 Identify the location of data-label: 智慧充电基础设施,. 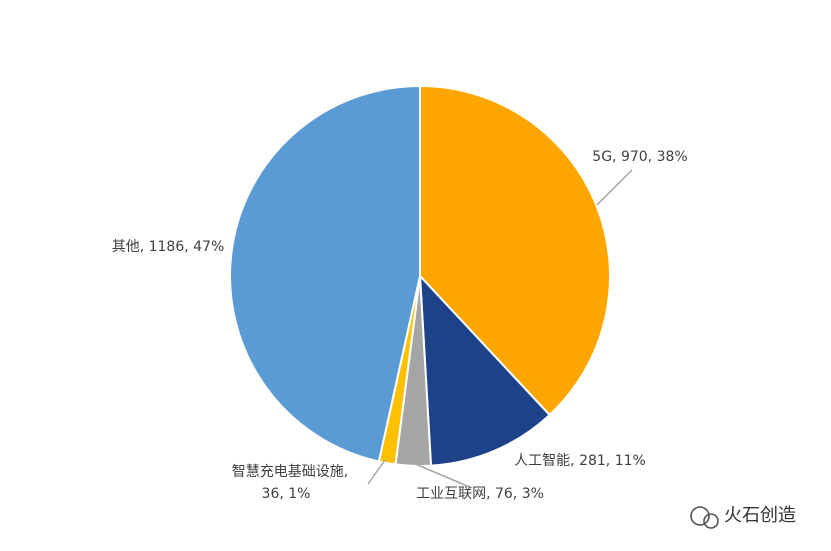
(290, 471).